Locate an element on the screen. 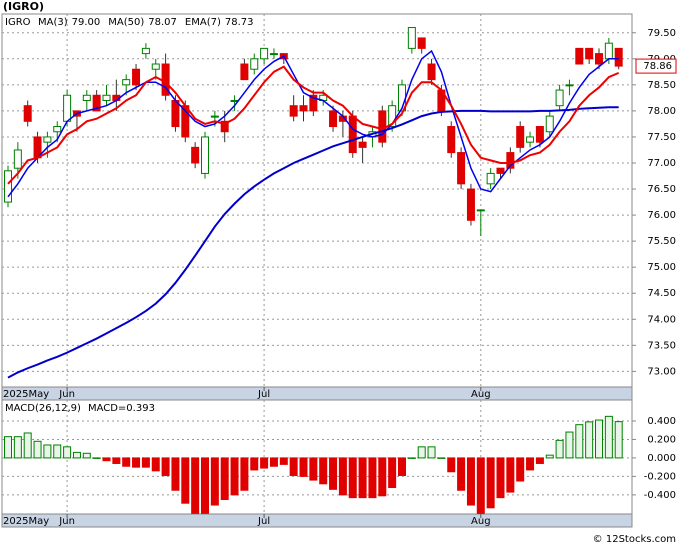  x-tick-label: Jul is located at coordinates (263, 521).